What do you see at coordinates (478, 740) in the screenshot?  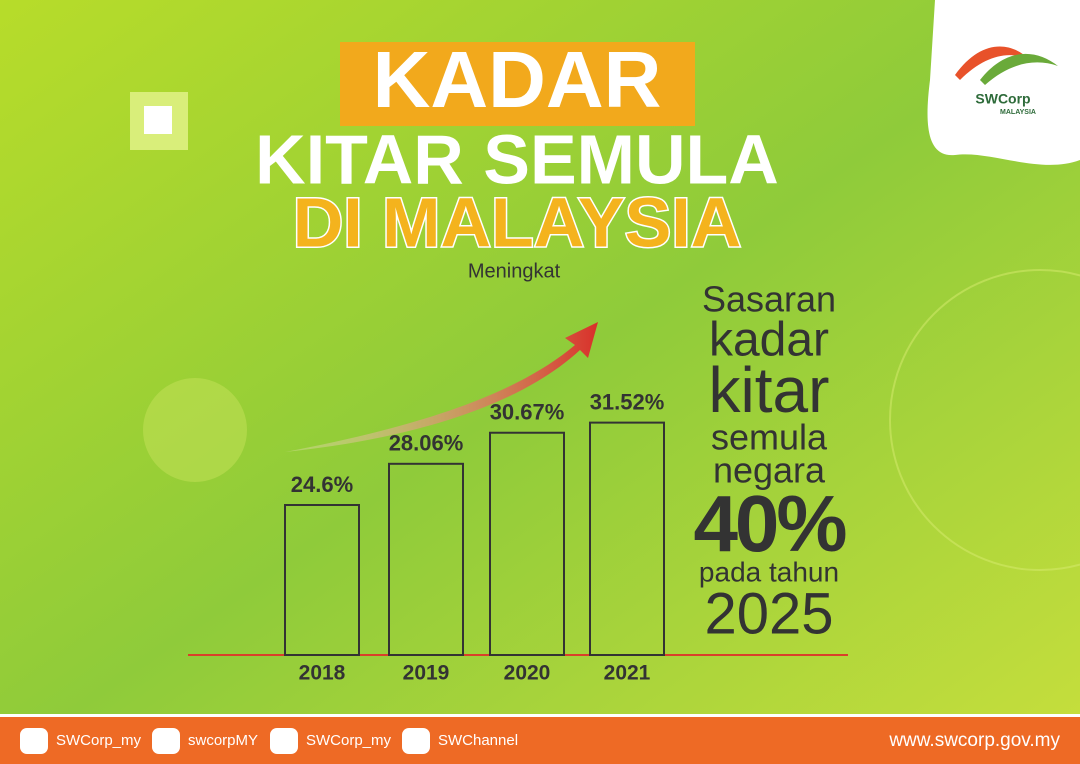 I see `social-handle: SWChannel` at bounding box center [478, 740].